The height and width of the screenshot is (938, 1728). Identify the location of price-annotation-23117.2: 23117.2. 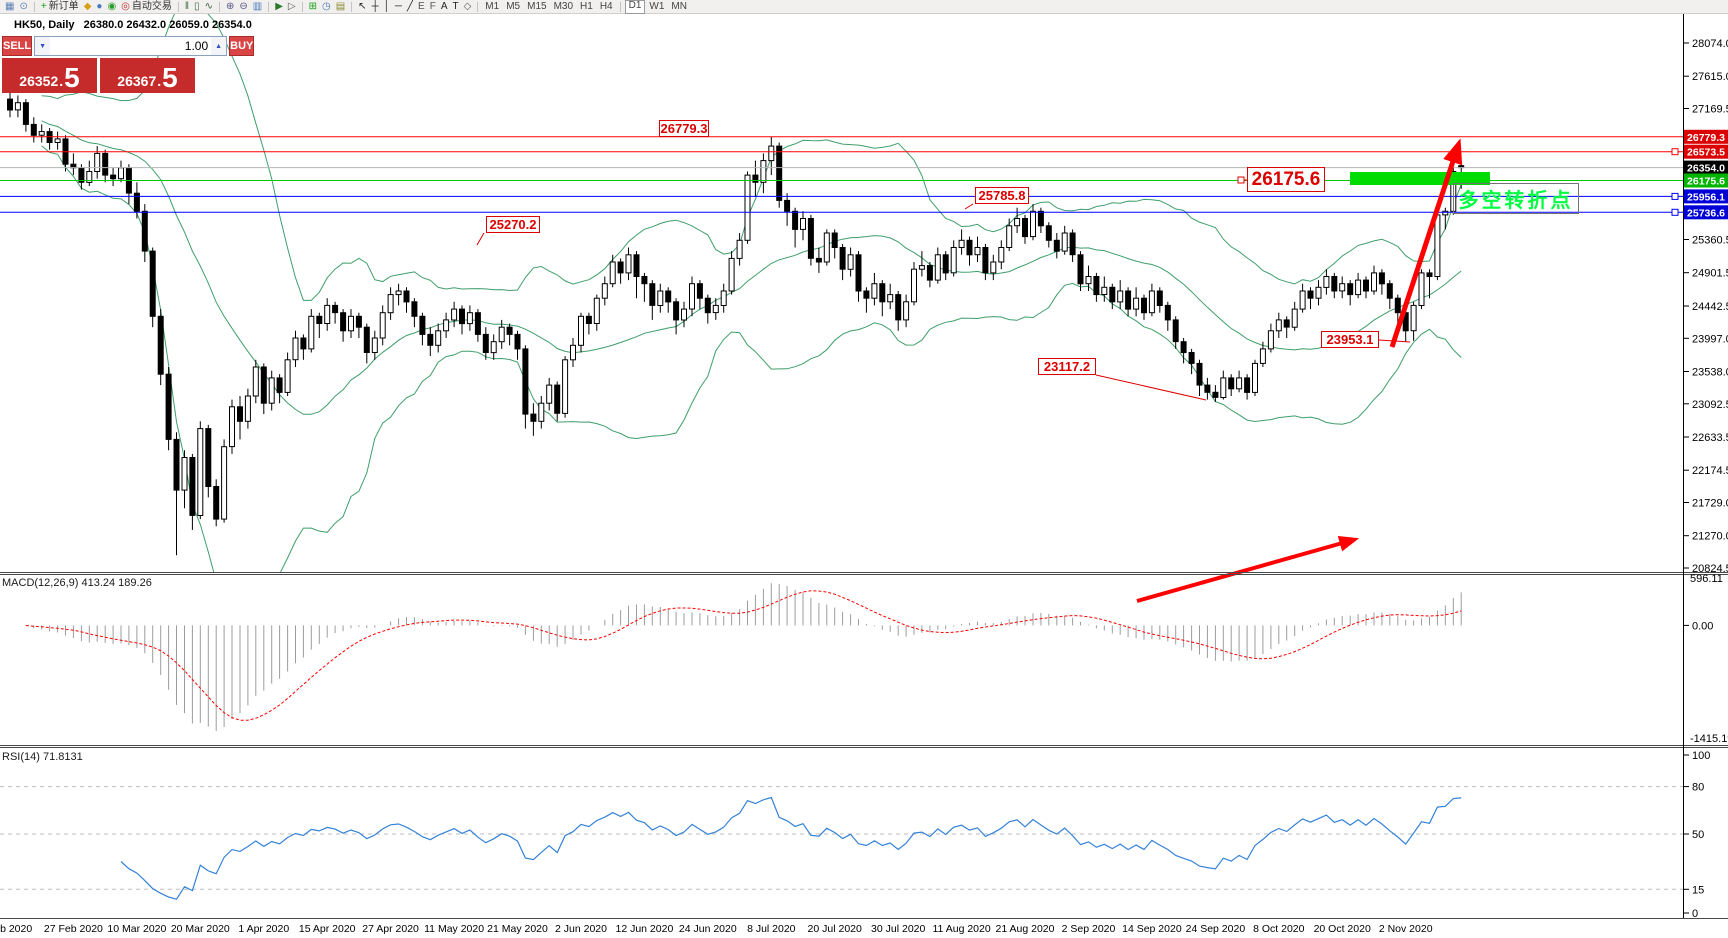
(1067, 366).